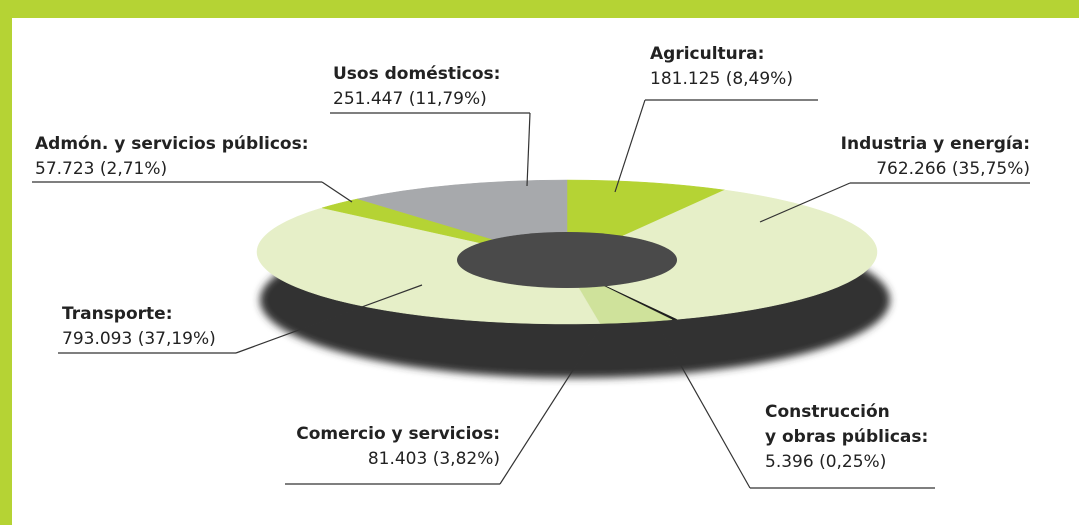  Describe the element at coordinates (707, 54) in the screenshot. I see `category-name: Agricultura:` at that location.